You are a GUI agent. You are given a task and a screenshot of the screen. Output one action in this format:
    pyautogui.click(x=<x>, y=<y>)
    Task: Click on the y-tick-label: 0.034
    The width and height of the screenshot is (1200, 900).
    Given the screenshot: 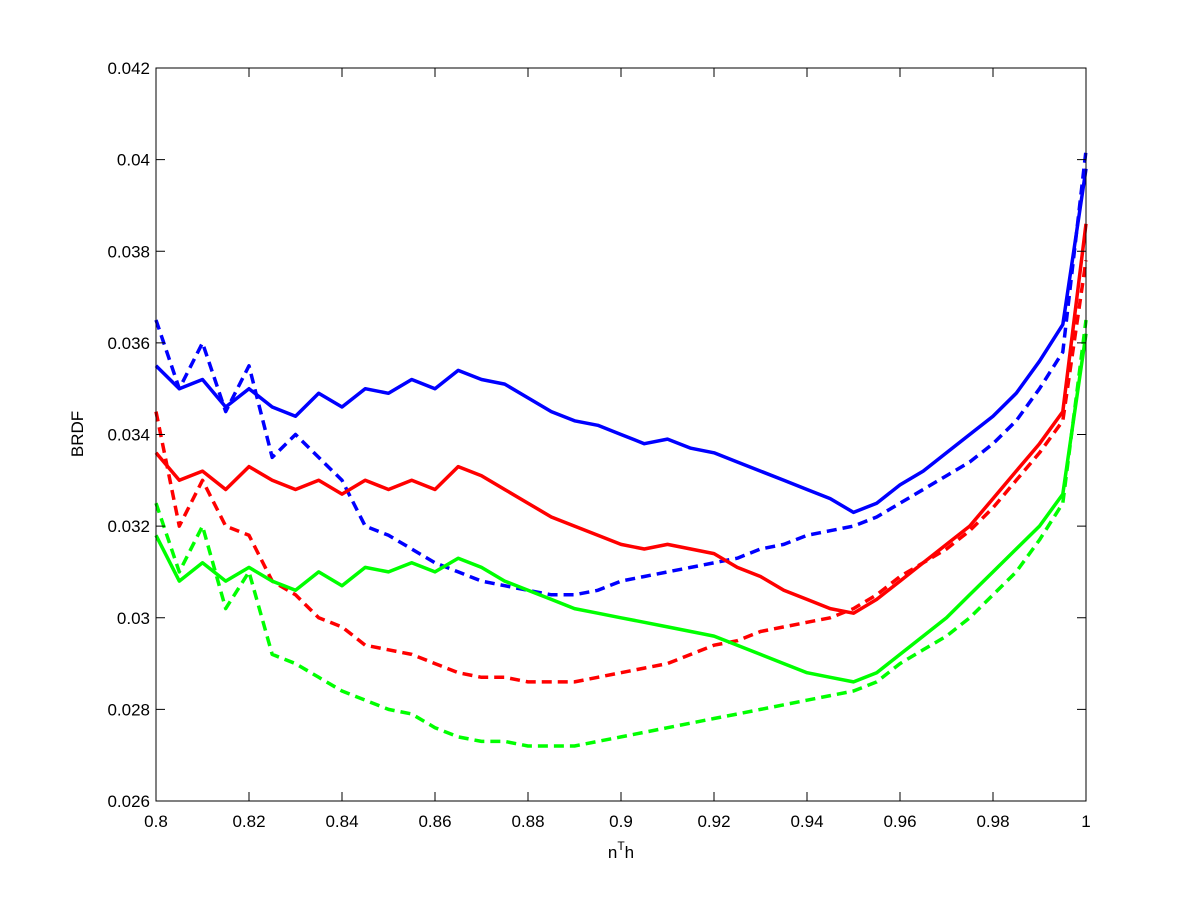 What is the action you would take?
    pyautogui.click(x=128, y=435)
    